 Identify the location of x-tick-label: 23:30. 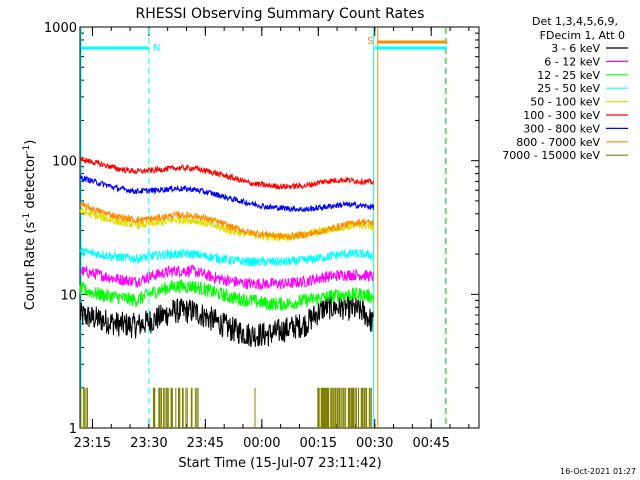
(148, 443).